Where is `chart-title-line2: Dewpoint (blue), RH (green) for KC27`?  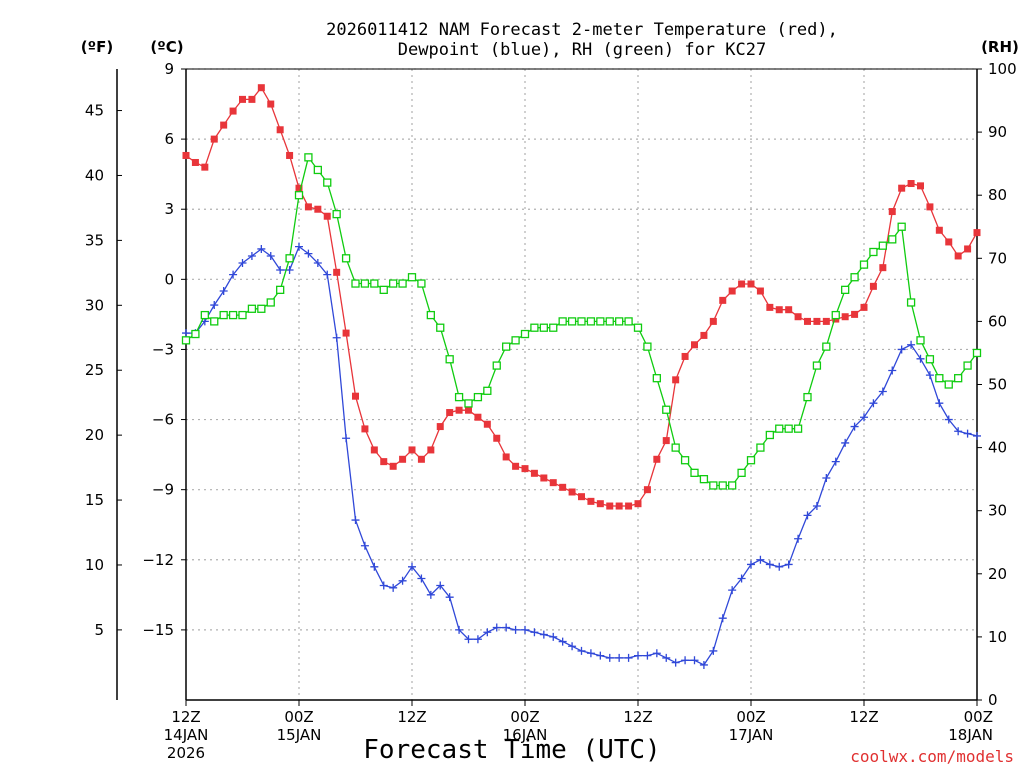 chart-title-line2: Dewpoint (blue), RH (green) for KC27 is located at coordinates (582, 50).